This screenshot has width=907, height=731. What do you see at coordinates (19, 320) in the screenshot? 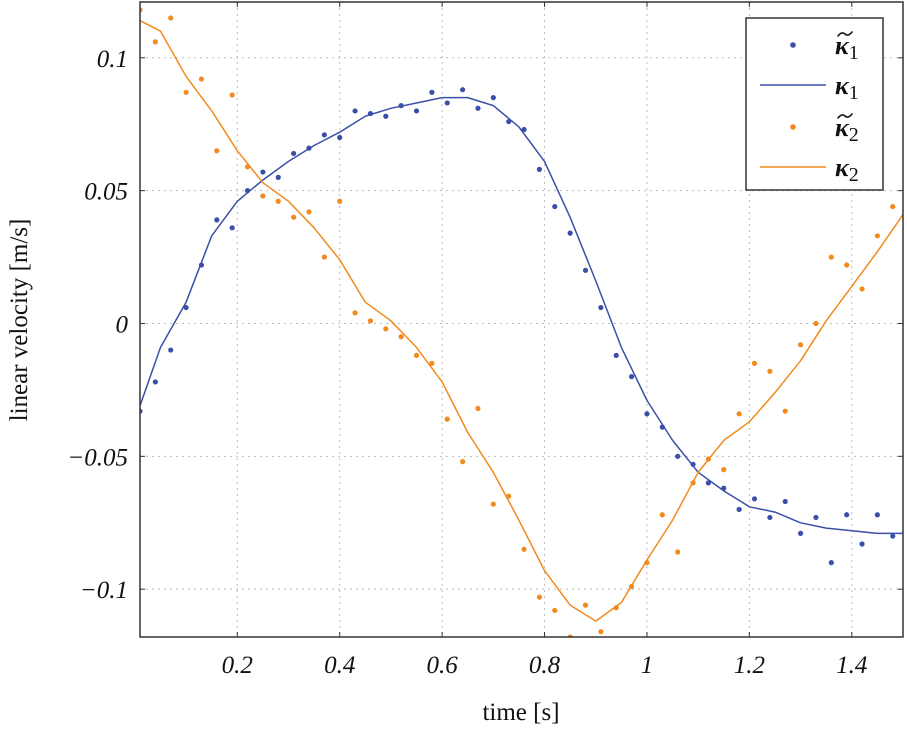
I see `y-axis-label: linear velocity [m/s]` at bounding box center [19, 320].